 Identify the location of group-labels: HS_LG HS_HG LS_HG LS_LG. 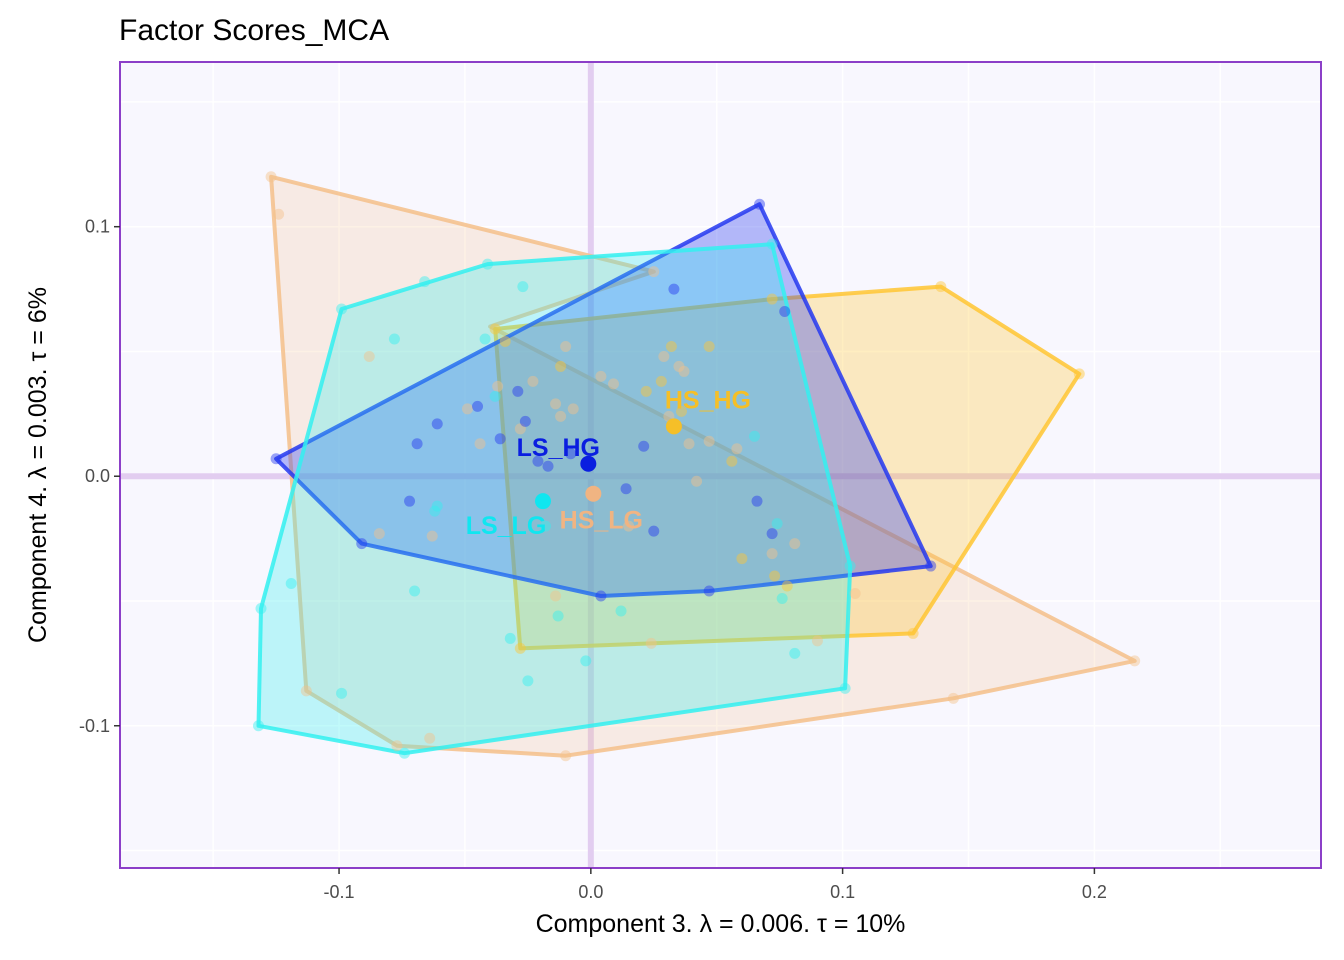
(608, 463).